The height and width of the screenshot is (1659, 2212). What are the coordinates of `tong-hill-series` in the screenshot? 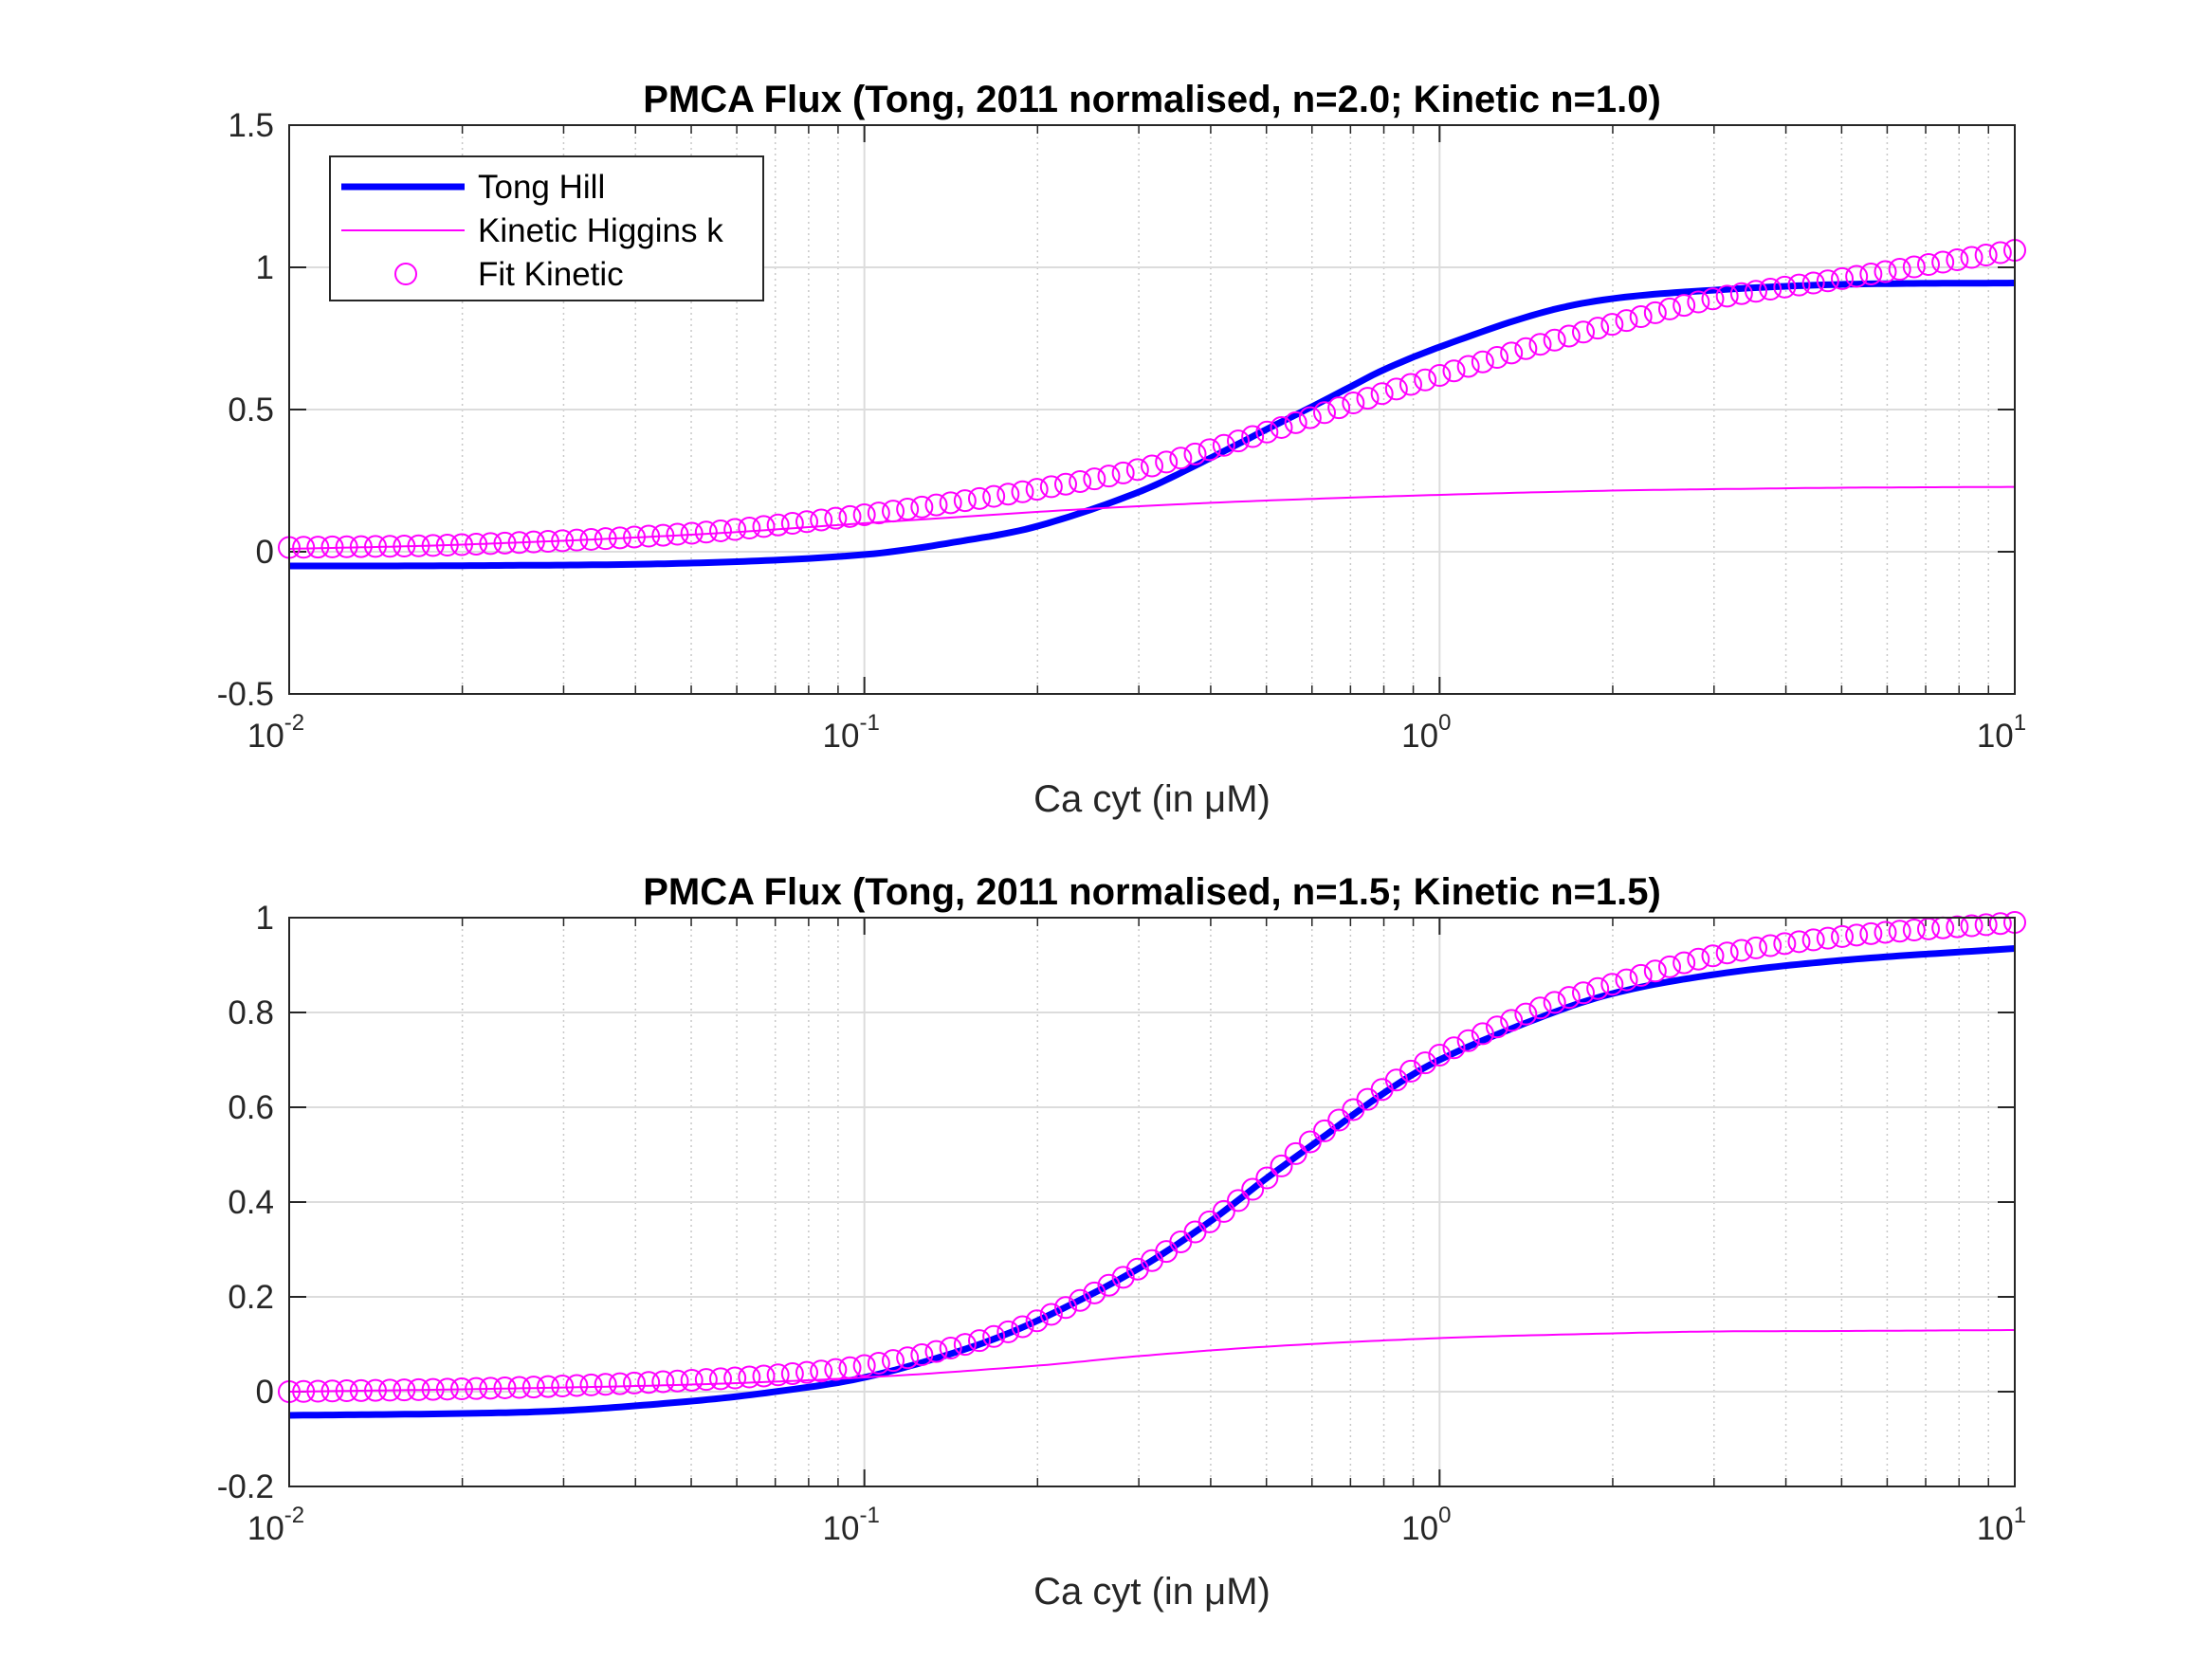 It's located at (1152, 425).